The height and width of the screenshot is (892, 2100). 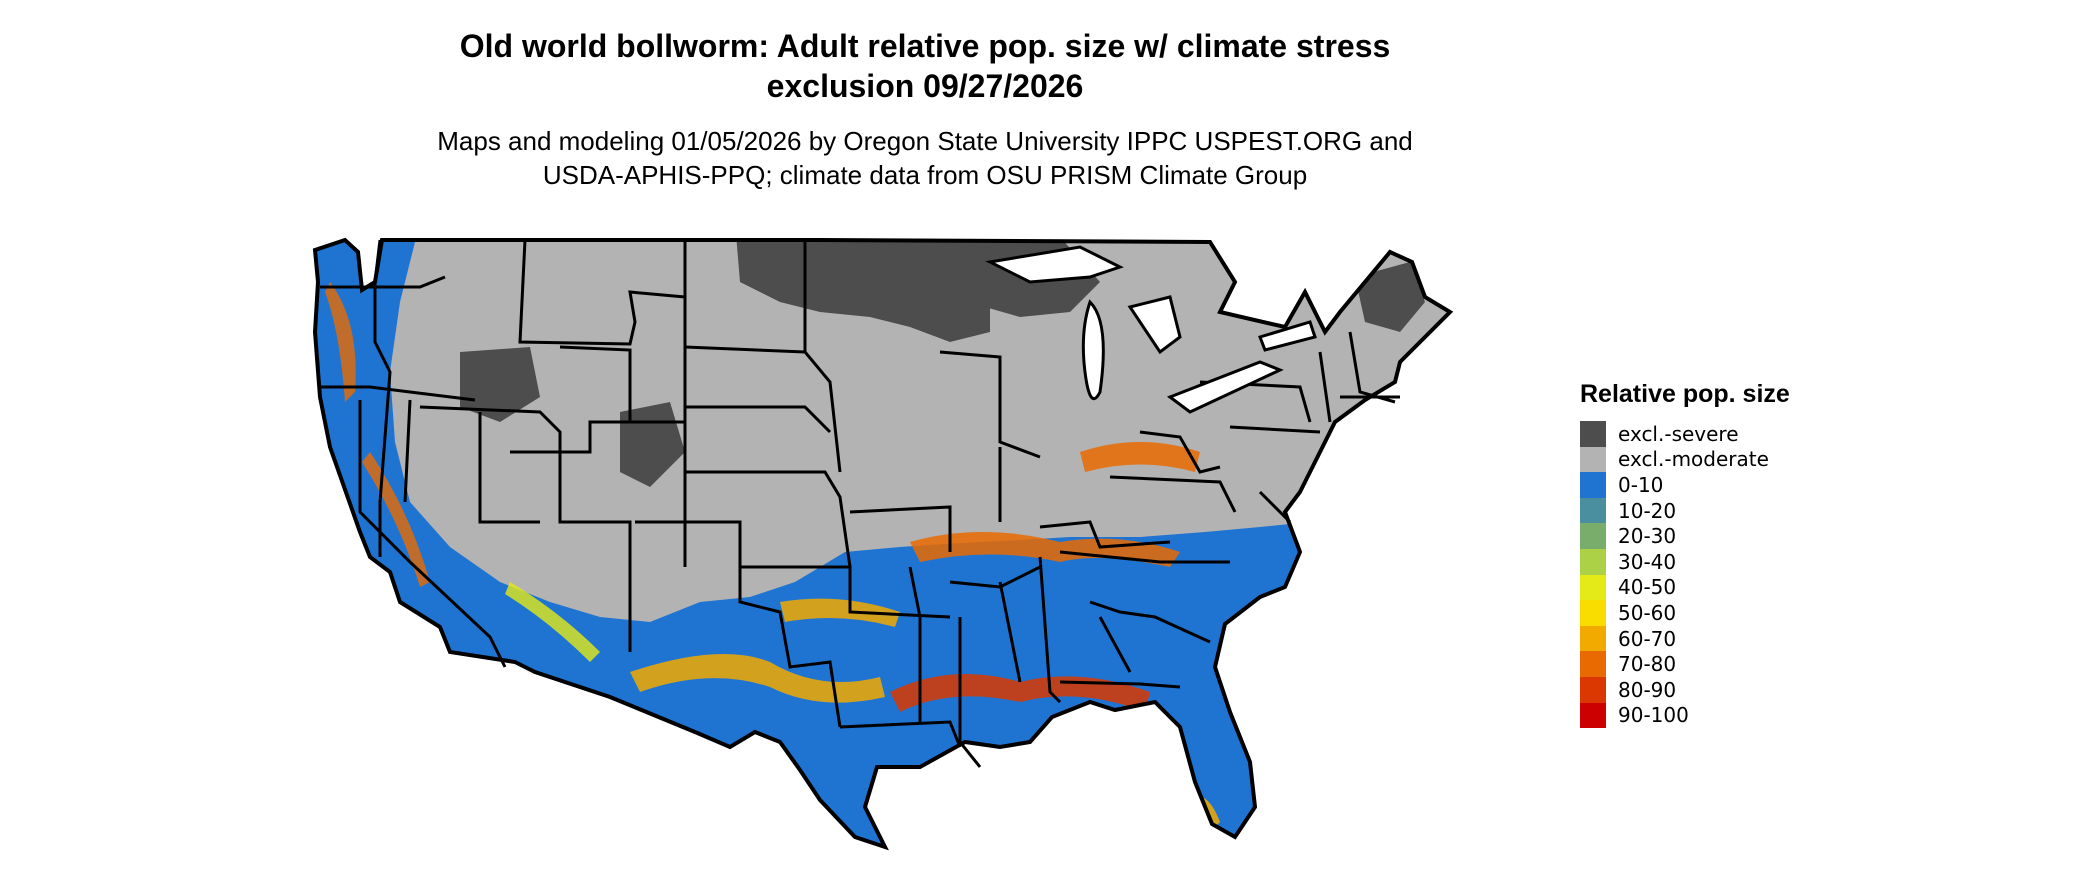 I want to click on map-fill-excluded-severe-wyoming, so click(x=500, y=384).